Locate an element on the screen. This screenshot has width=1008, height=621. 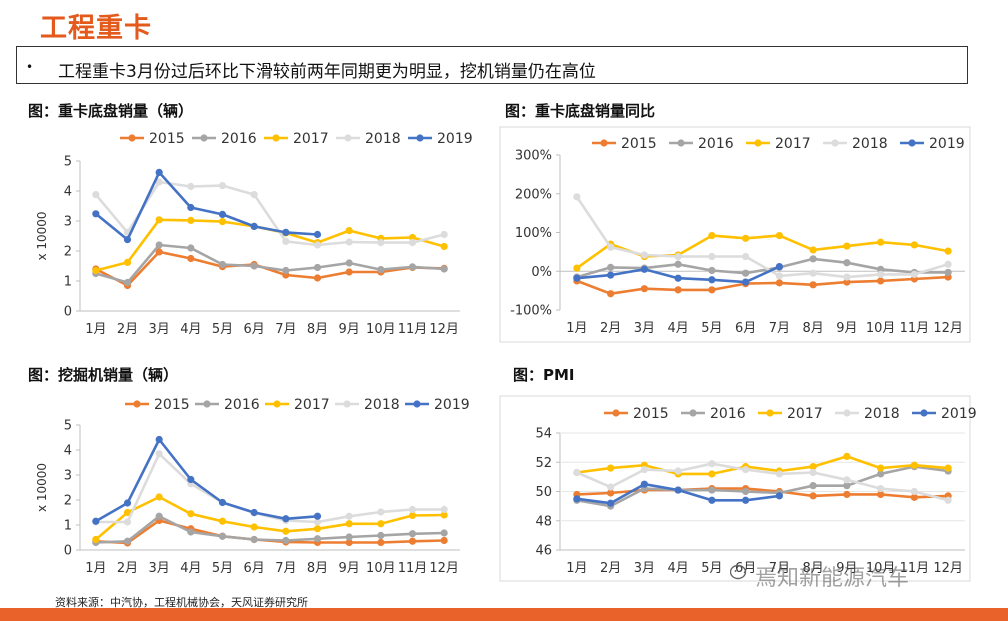
y-tick-label: 52 is located at coordinates (543, 463).